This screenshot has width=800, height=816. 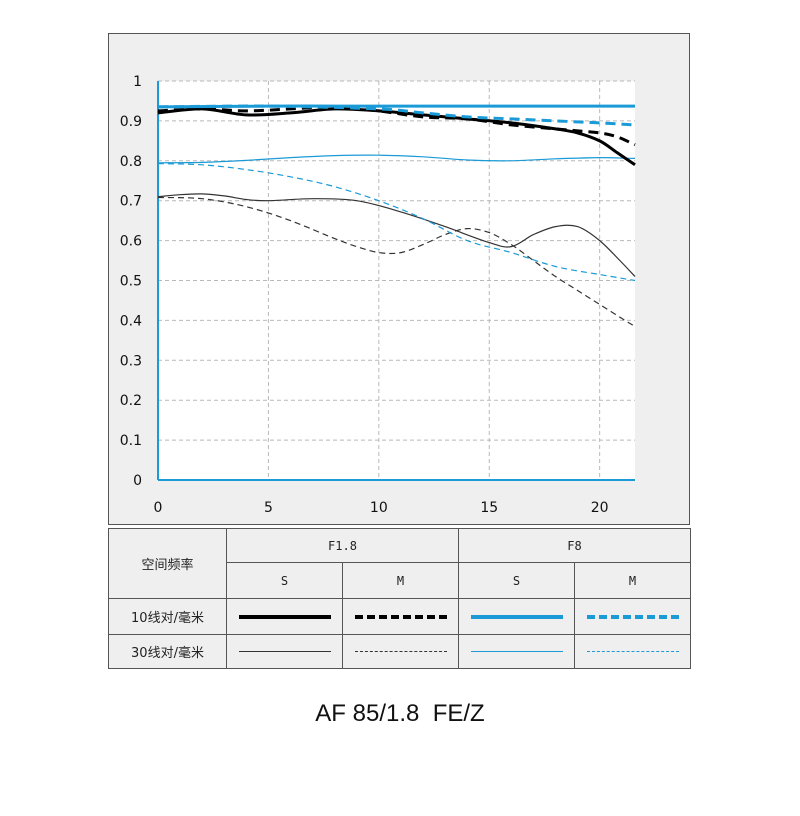 I want to click on aperture-f8-header: F8, so click(x=574, y=545).